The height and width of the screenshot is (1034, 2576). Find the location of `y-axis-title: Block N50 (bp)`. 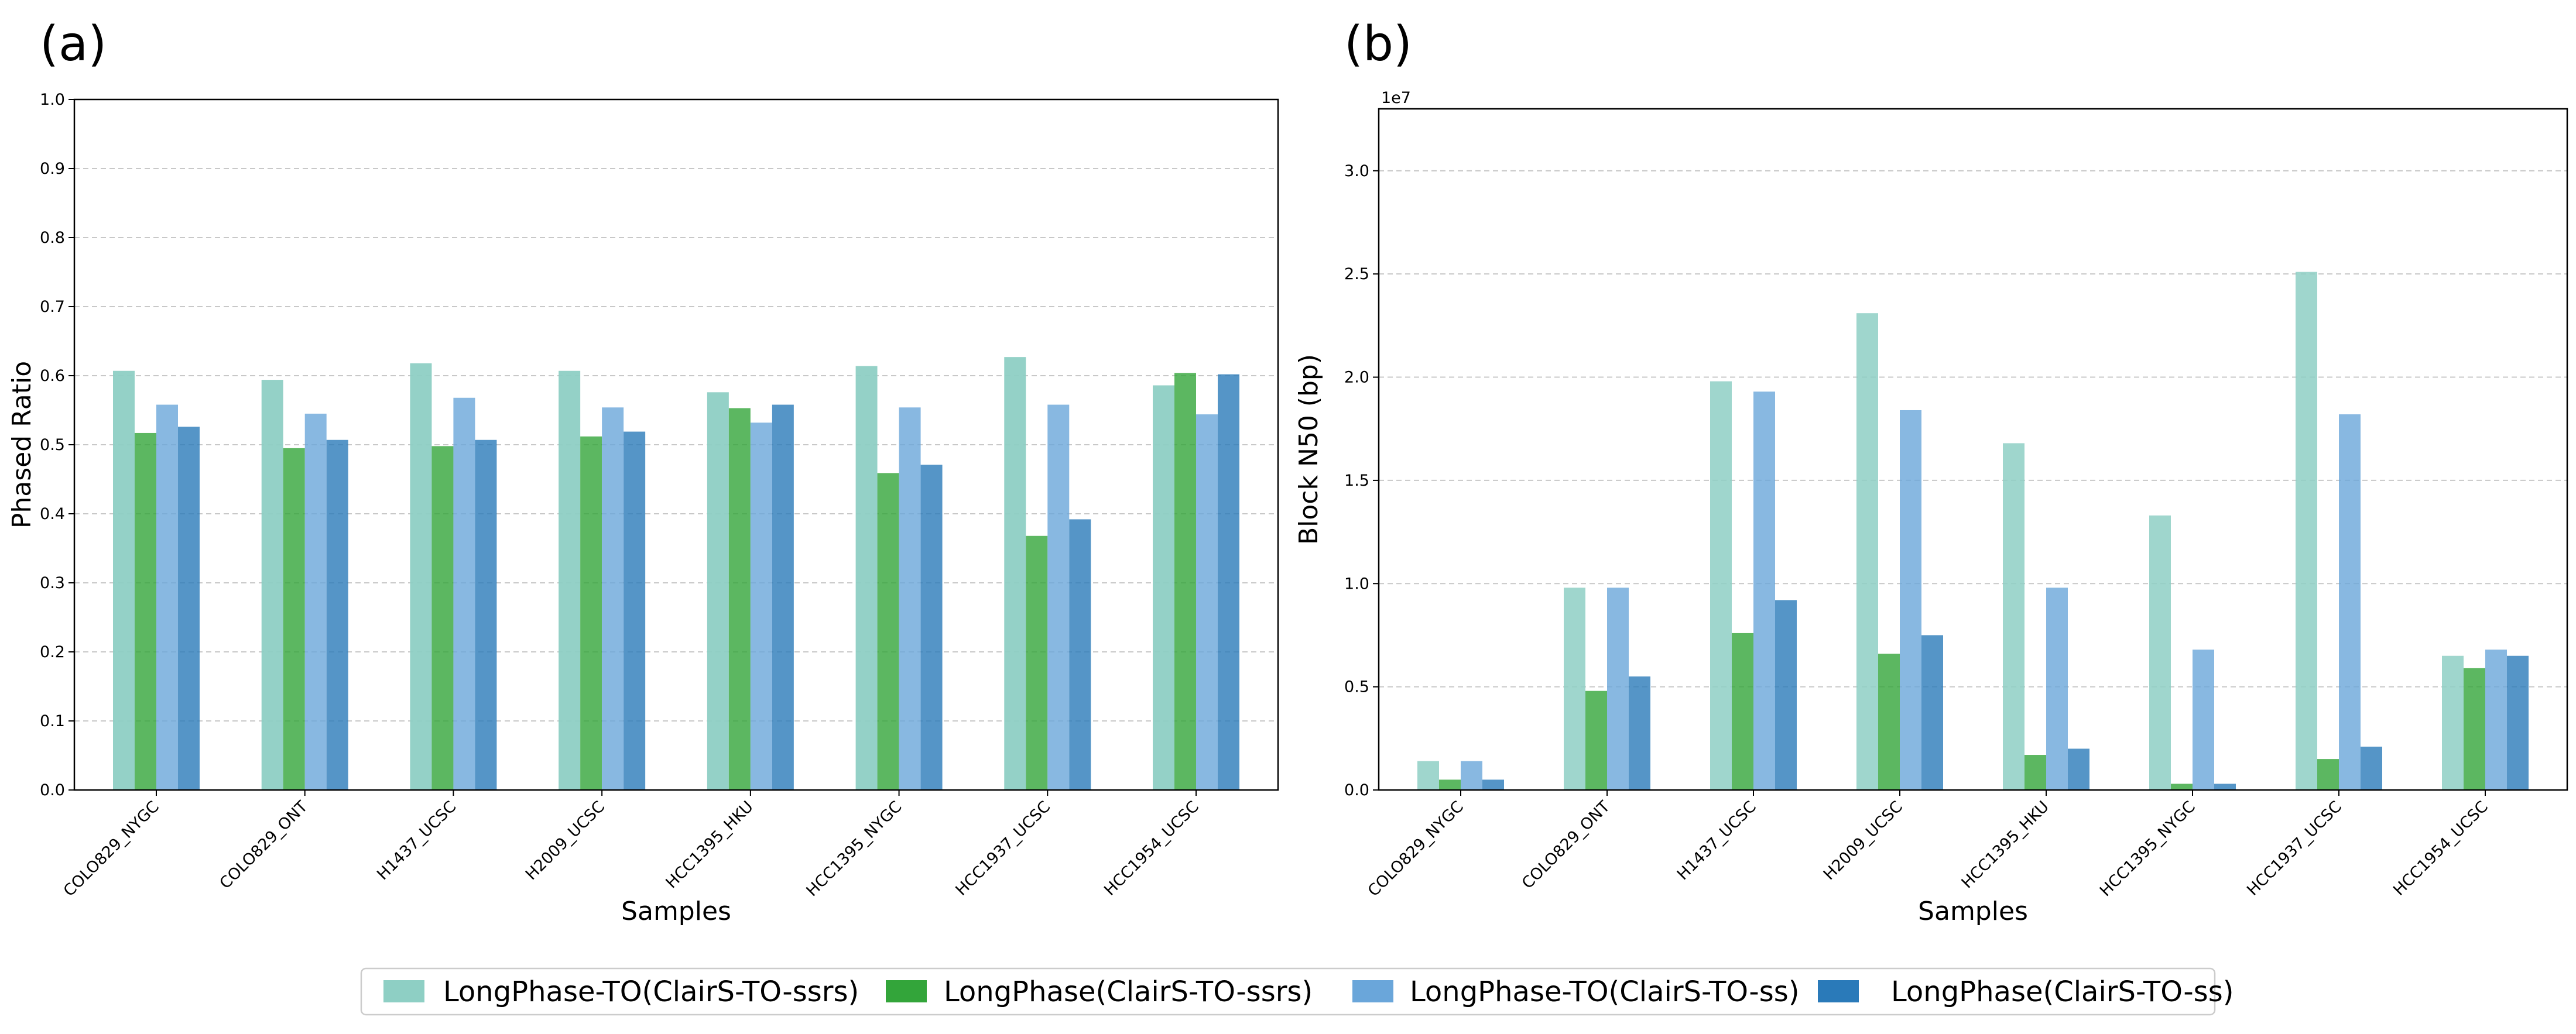

y-axis-title: Block N50 (bp) is located at coordinates (1309, 449).